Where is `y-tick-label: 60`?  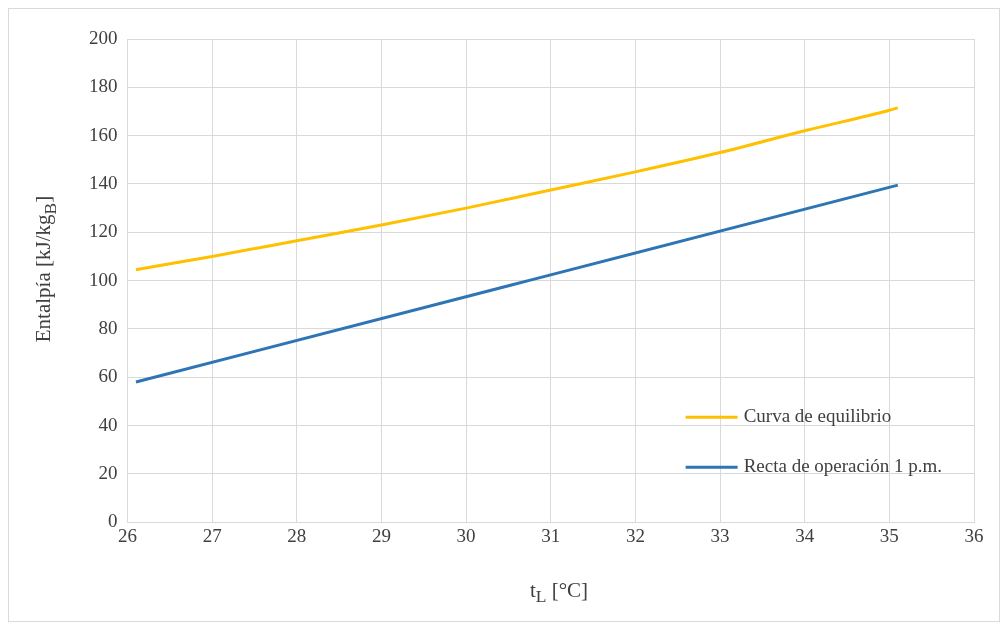 y-tick-label: 60 is located at coordinates (108, 376).